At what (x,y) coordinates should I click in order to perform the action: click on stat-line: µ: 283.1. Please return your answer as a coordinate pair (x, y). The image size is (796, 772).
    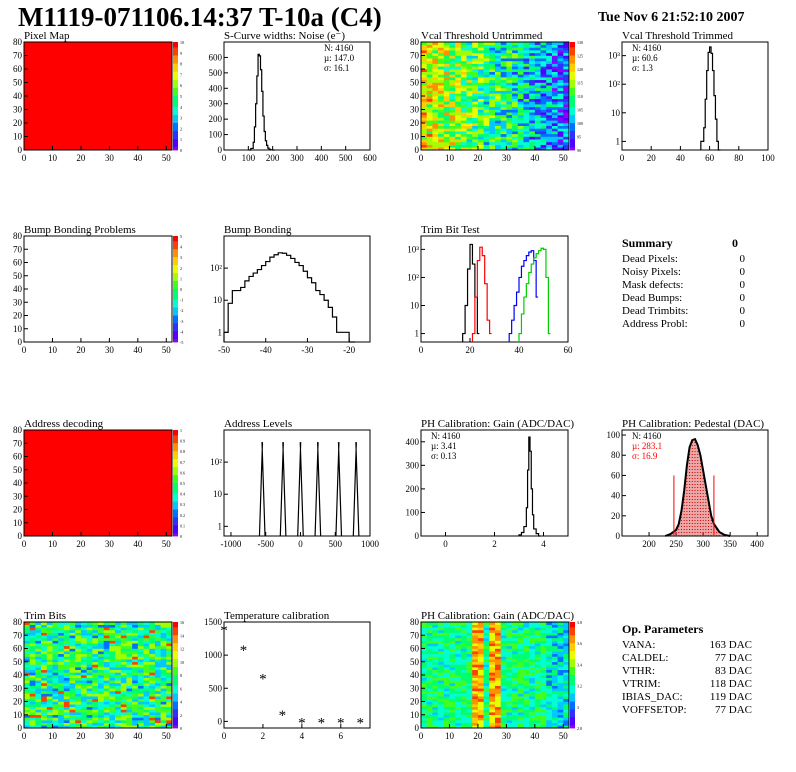
    Looking at the image, I should click on (647, 446).